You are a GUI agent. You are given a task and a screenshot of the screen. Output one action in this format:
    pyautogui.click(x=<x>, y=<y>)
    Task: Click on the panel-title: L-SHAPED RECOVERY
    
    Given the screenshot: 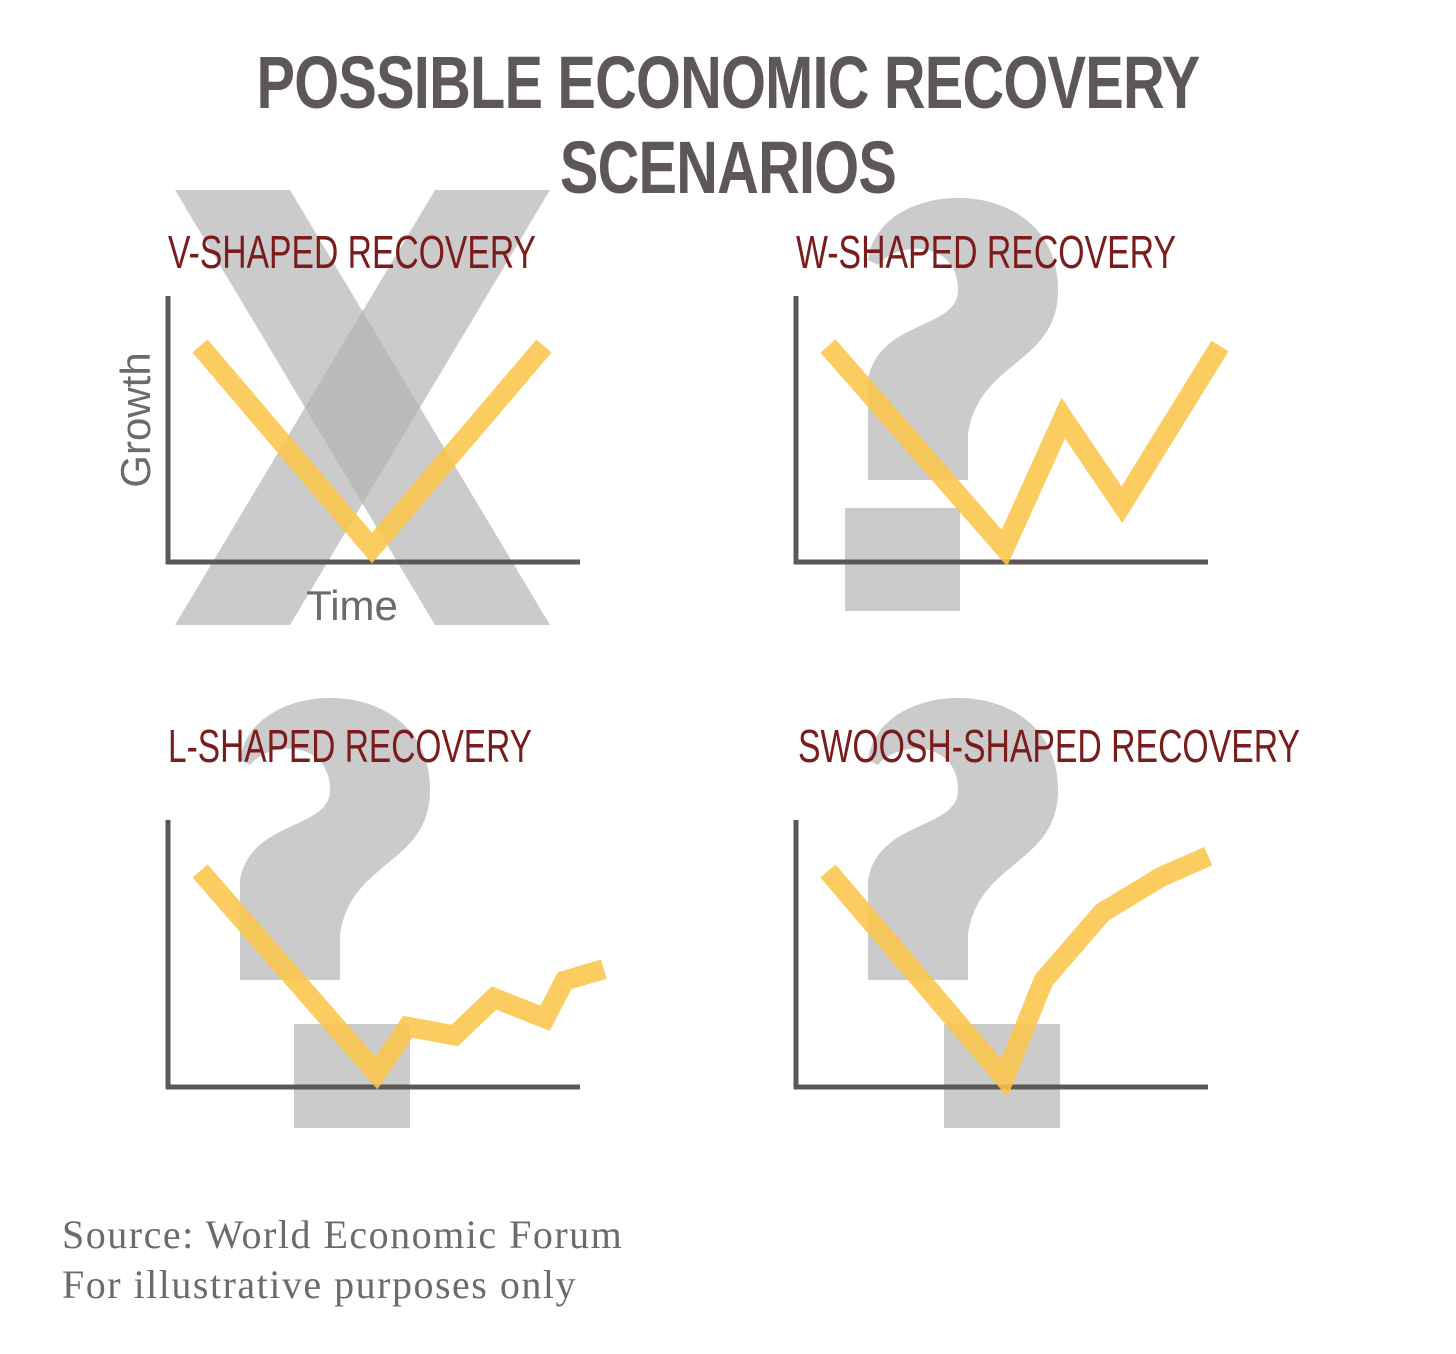 What is the action you would take?
    pyautogui.click(x=350, y=746)
    